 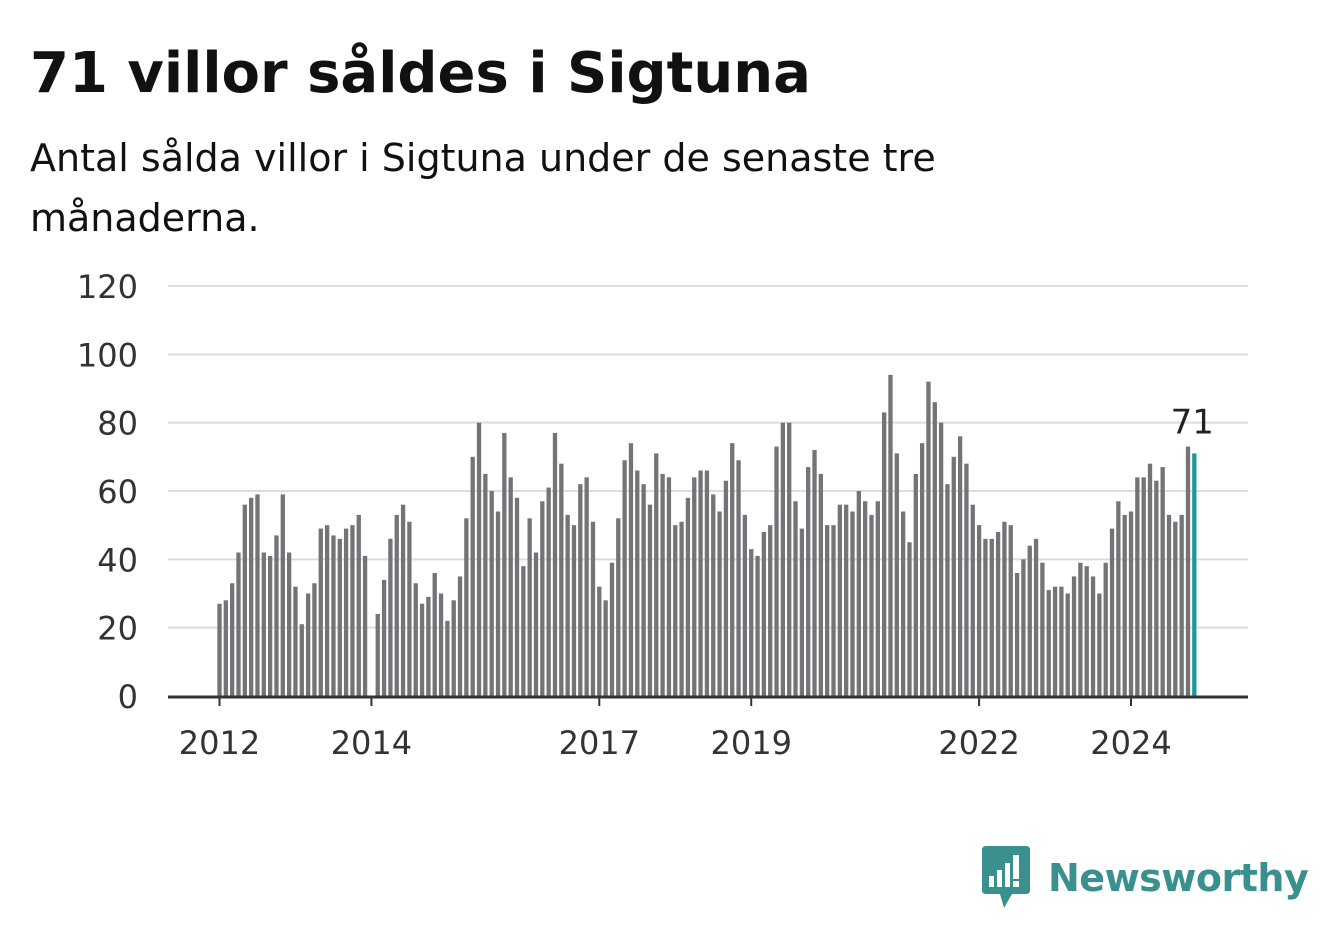 What do you see at coordinates (599, 743) in the screenshot?
I see `x-tick-label: 2017` at bounding box center [599, 743].